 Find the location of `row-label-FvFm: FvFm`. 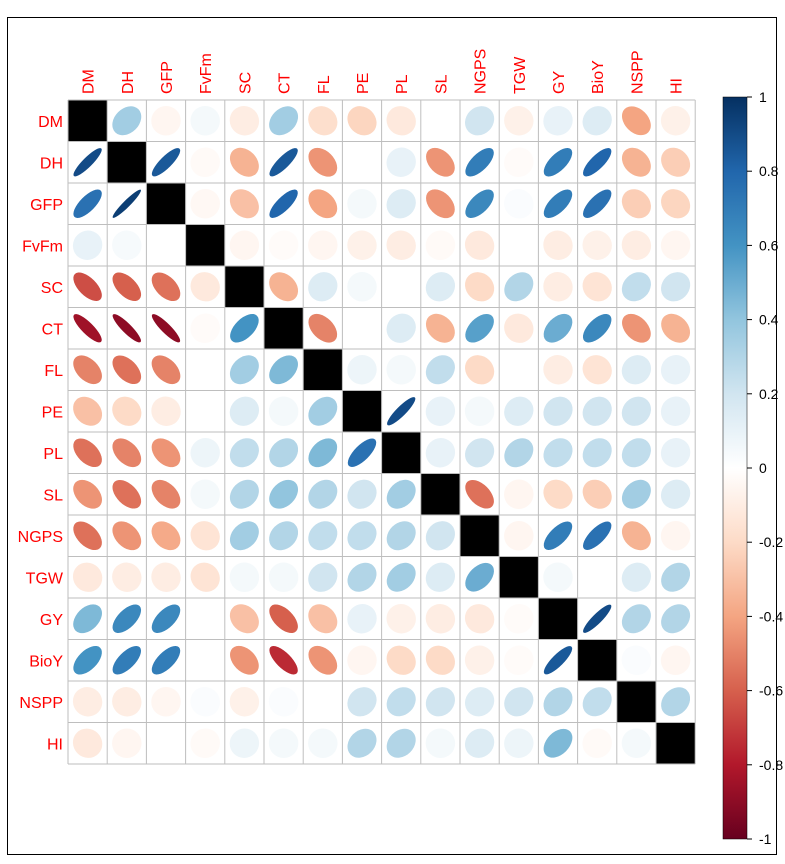

row-label-FvFm: FvFm is located at coordinates (42, 246).